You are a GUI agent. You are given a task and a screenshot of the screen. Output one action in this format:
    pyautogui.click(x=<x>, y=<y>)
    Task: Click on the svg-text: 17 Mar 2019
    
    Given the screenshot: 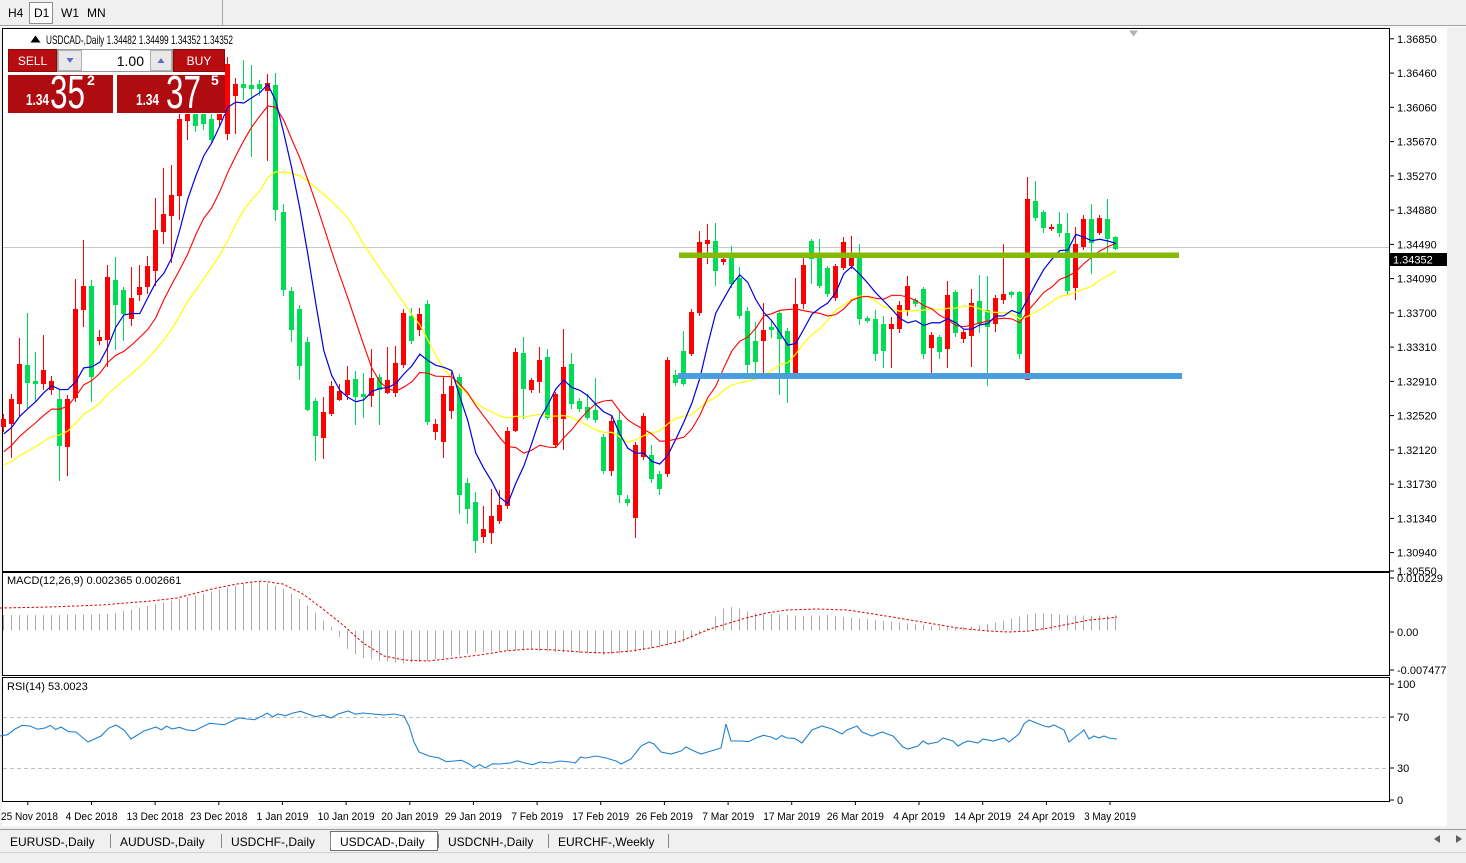 What is the action you would take?
    pyautogui.click(x=791, y=817)
    